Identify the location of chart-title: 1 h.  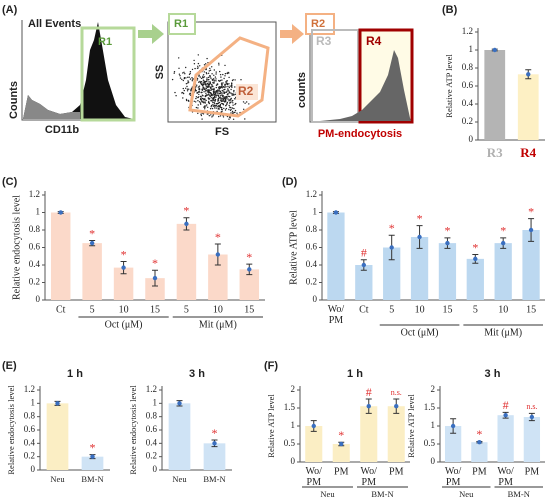
(355, 374).